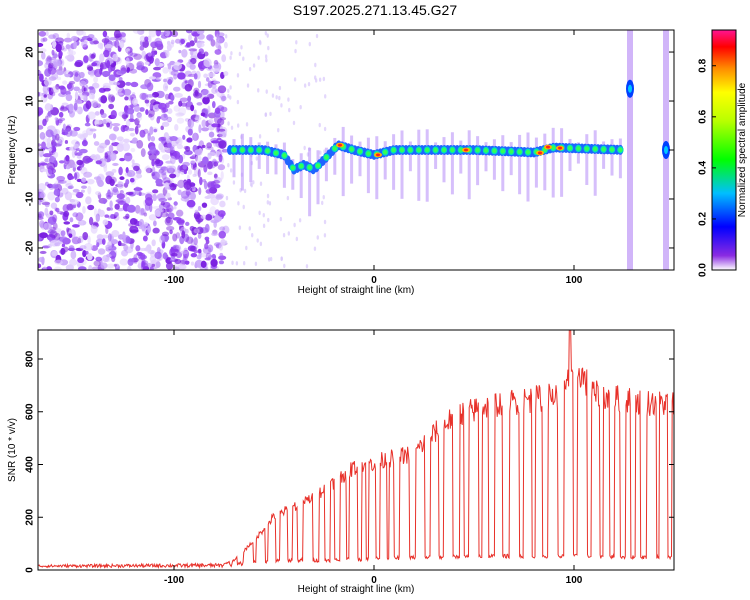 The image size is (750, 600). Describe the element at coordinates (574, 280) in the screenshot. I see `spectrogram-xtick-label: 100` at that location.